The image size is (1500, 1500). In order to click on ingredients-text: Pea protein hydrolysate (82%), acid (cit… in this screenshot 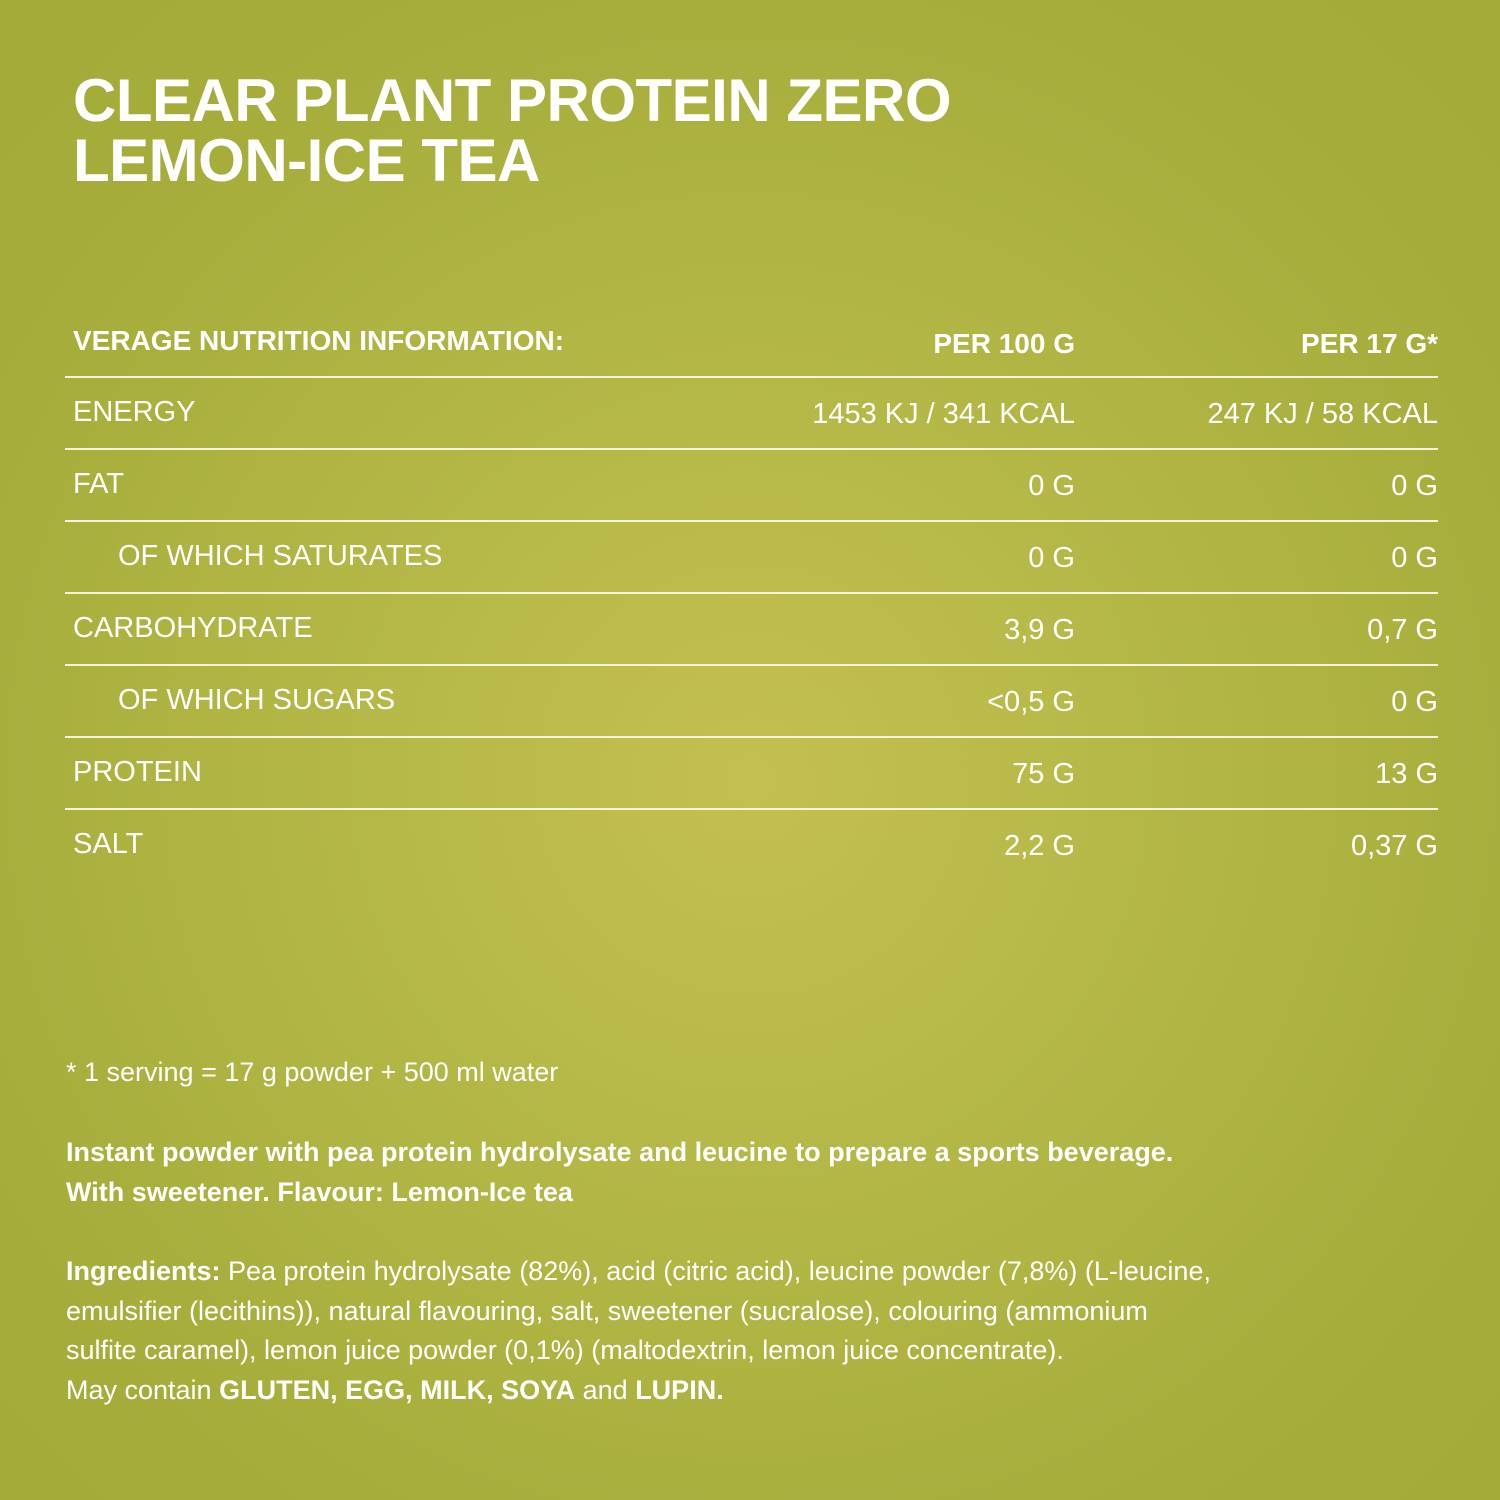, I will do `click(715, 1271)`.